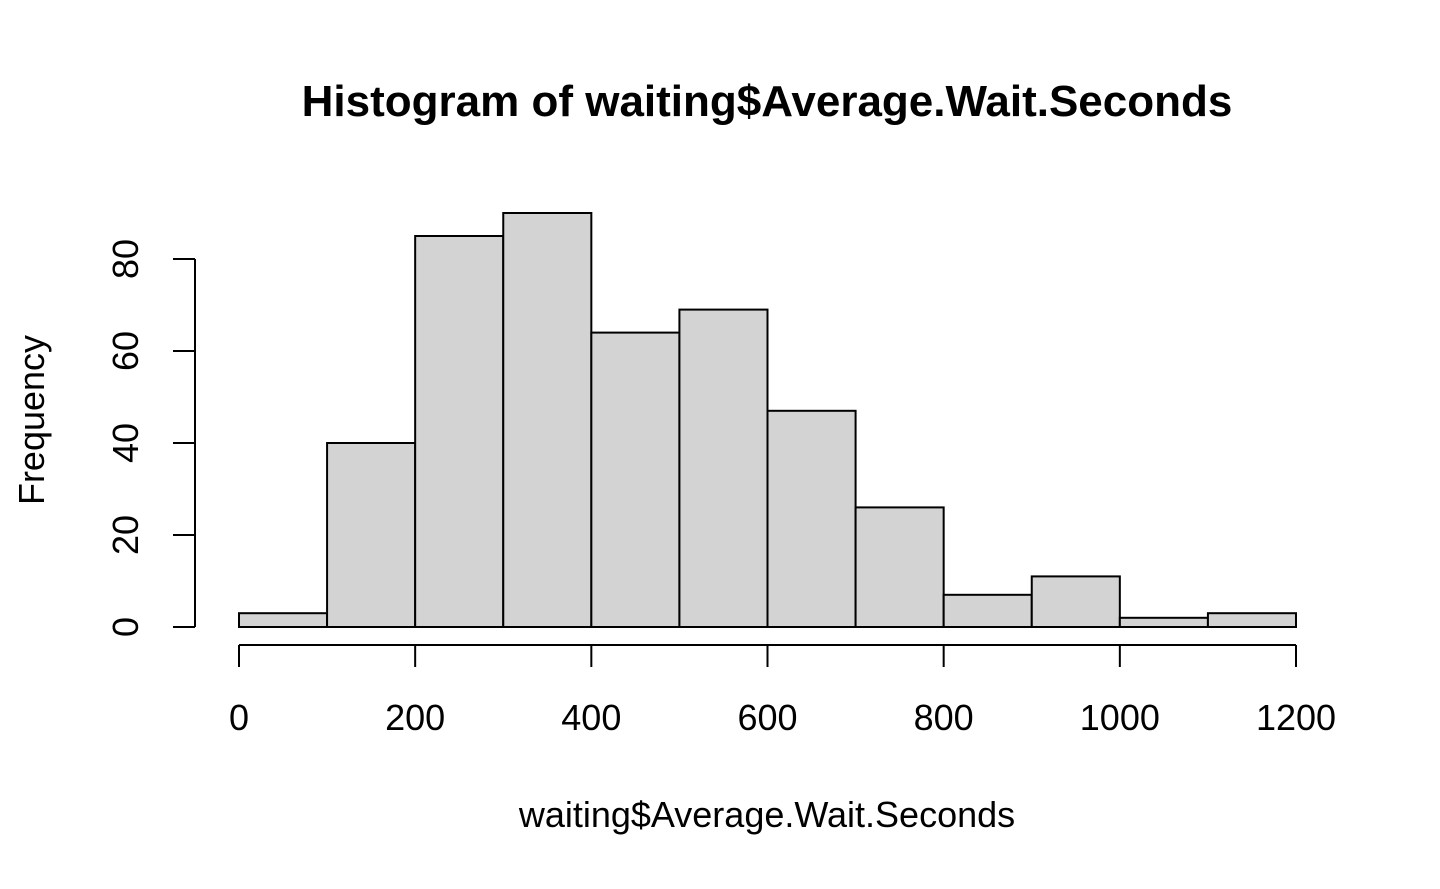  What do you see at coordinates (125, 351) in the screenshot?
I see `y-tick-label: 60` at bounding box center [125, 351].